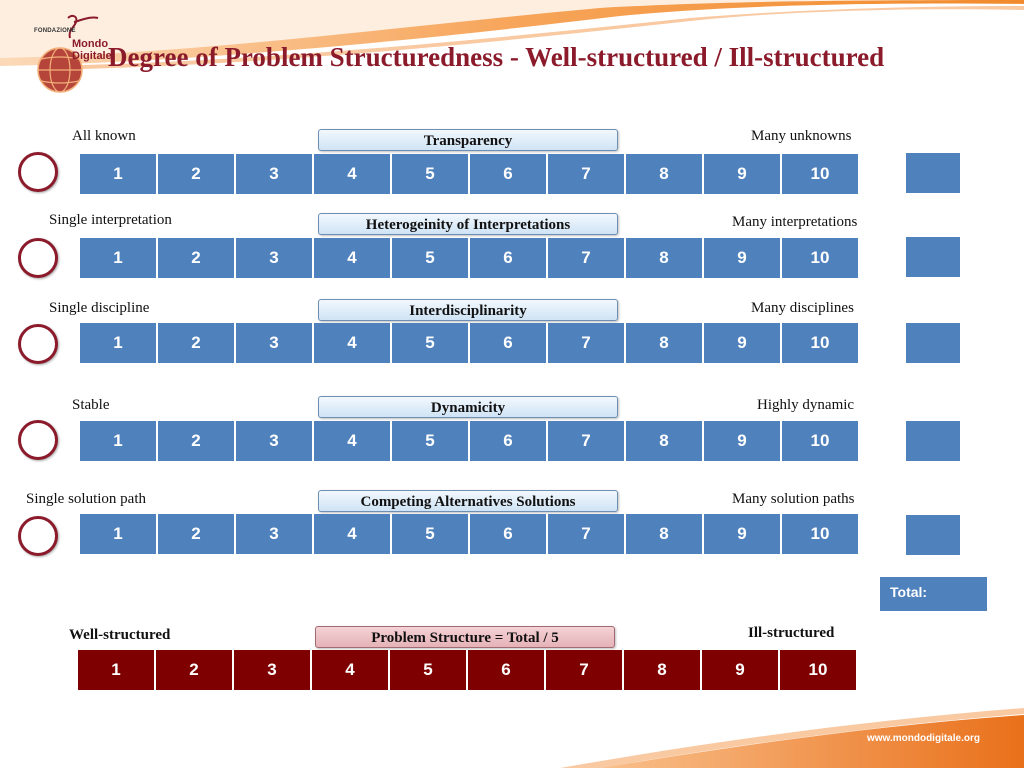 The image size is (1024, 768). Describe the element at coordinates (795, 222) in the screenshot. I see `row-2-right-label: Many interpretations` at that location.